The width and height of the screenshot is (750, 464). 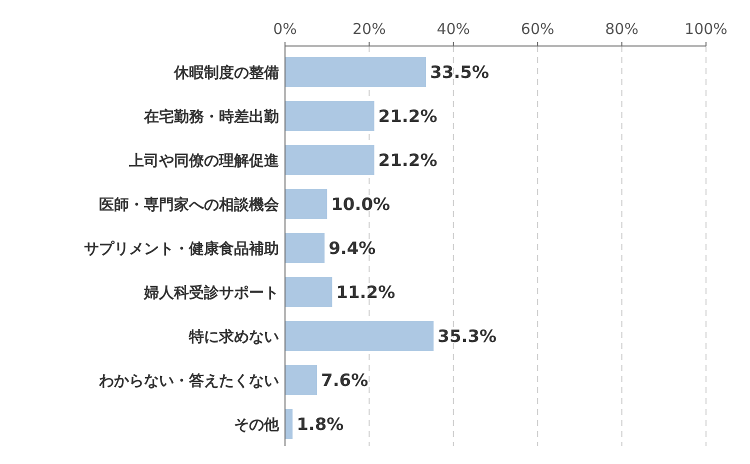 I want to click on data-label: 11.2%, so click(x=366, y=292).